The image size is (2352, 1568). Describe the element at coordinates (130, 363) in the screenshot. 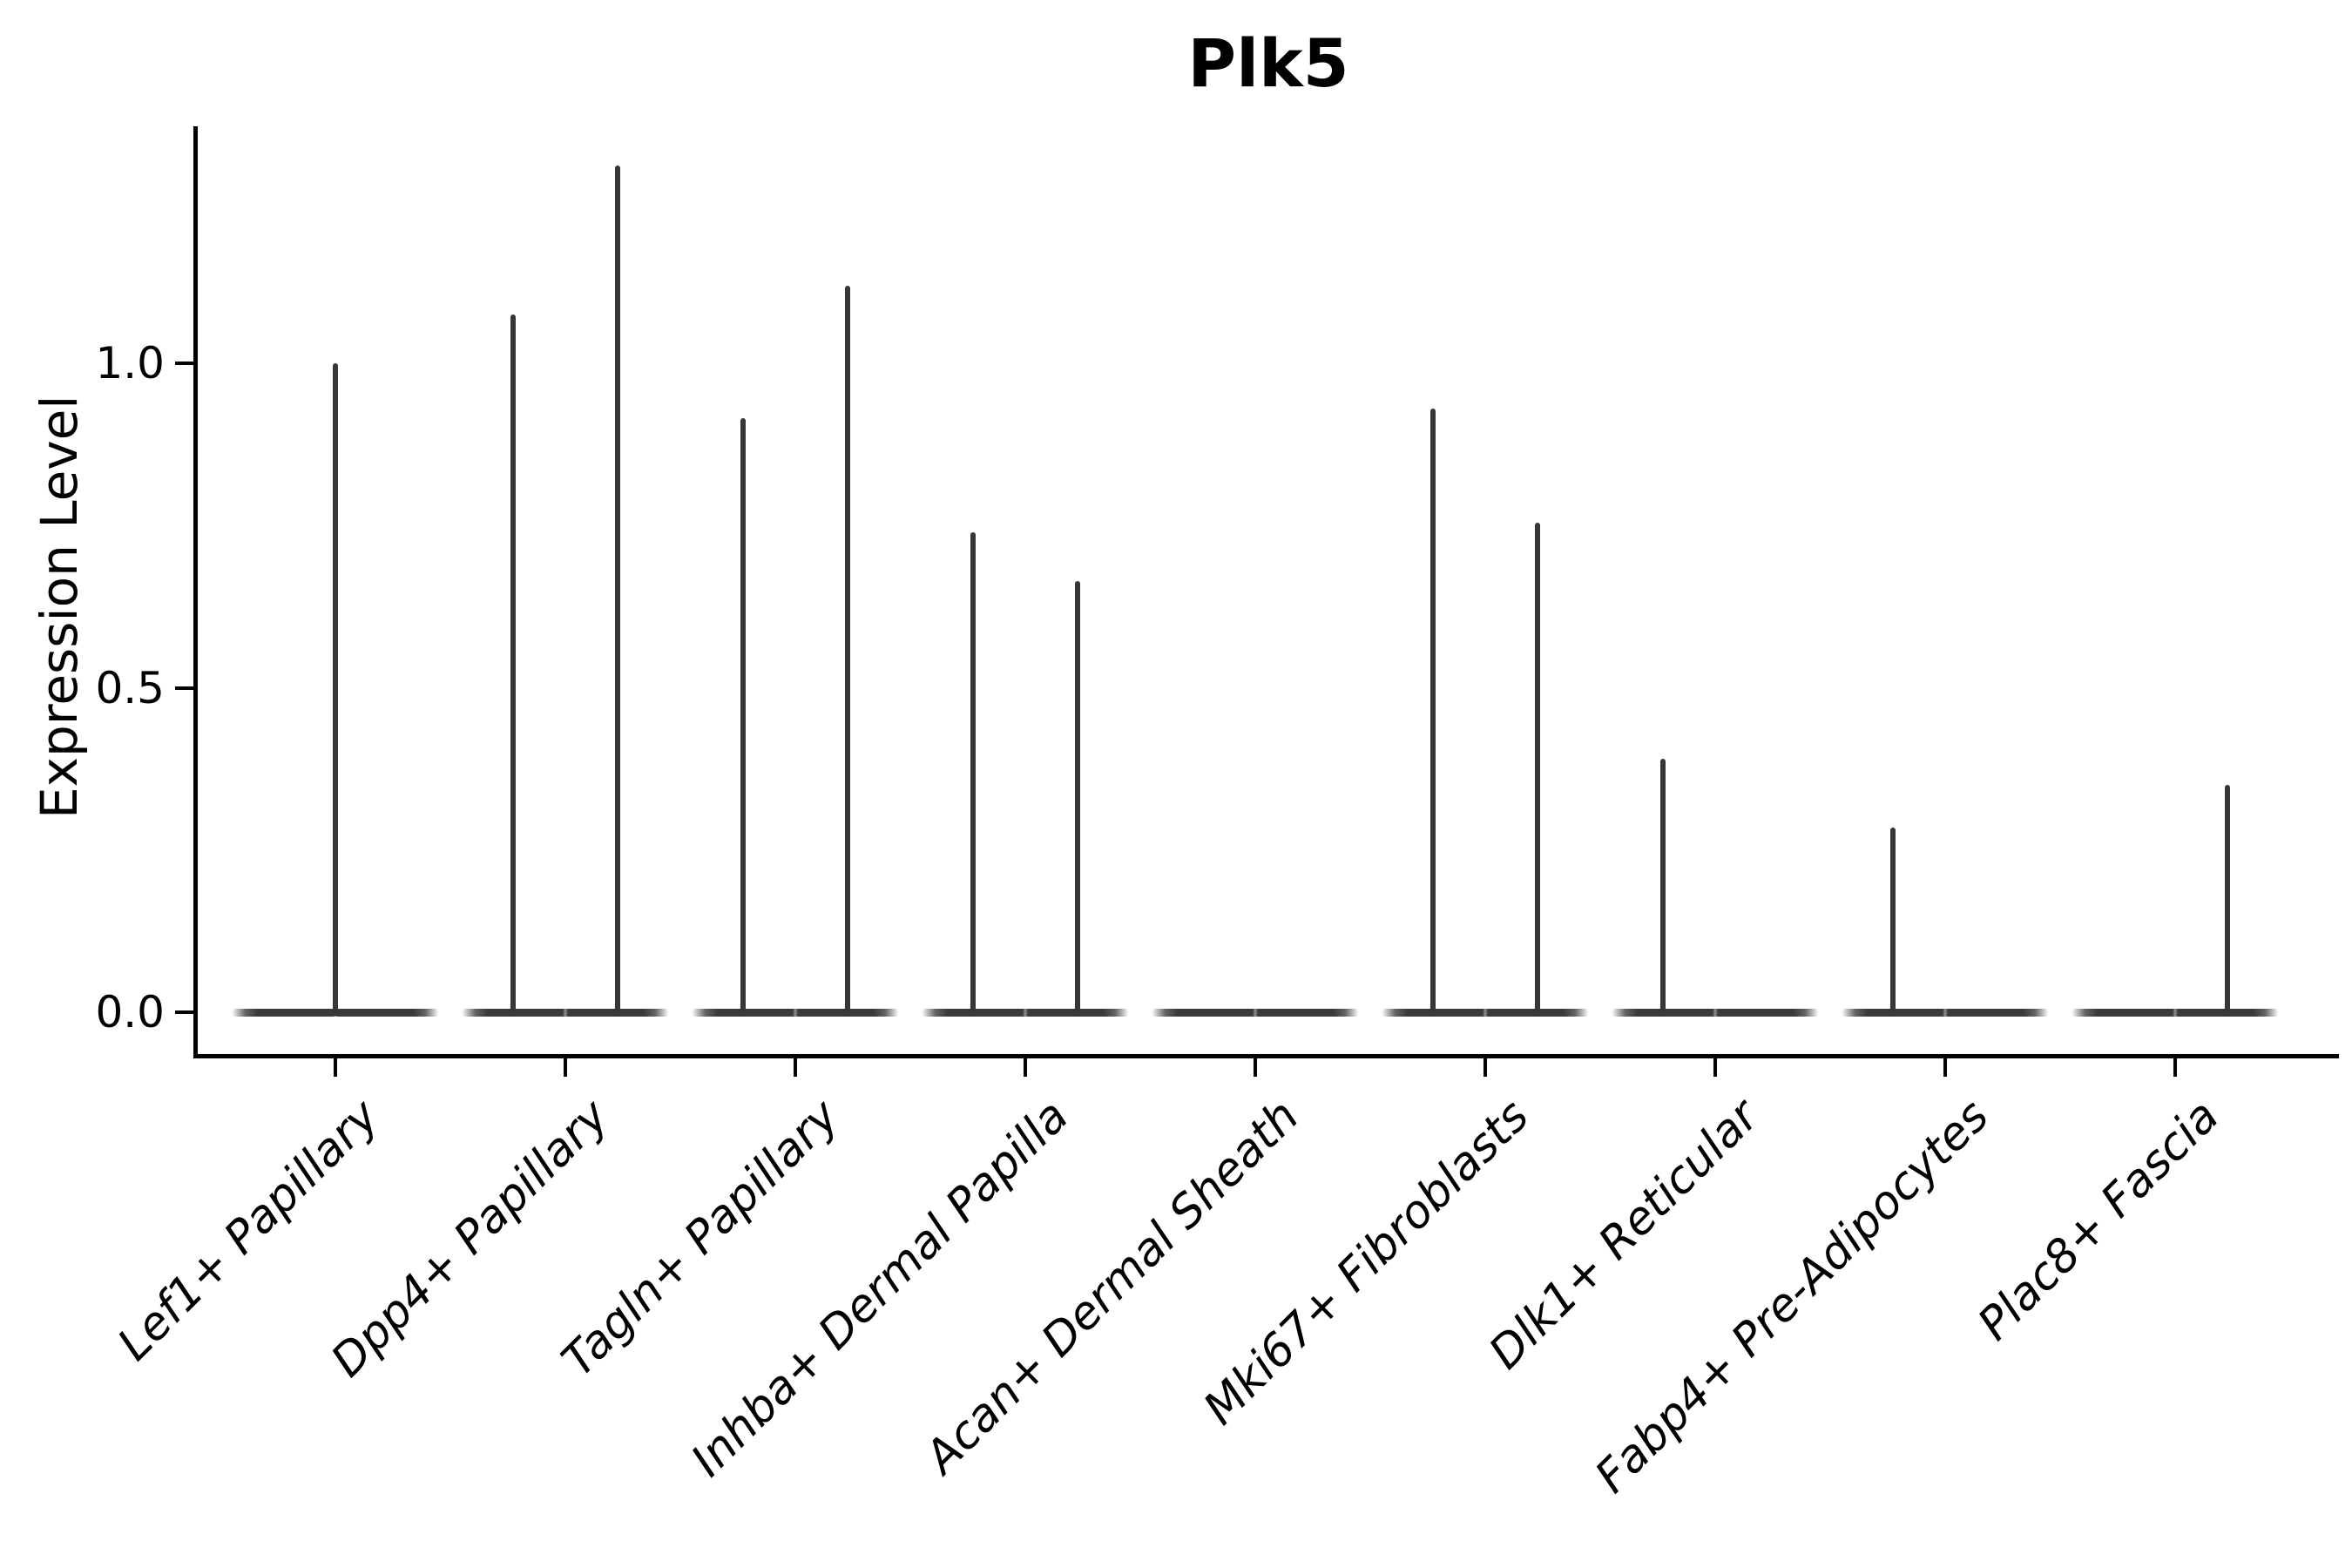

I see `y-tick-label: 1.0` at that location.